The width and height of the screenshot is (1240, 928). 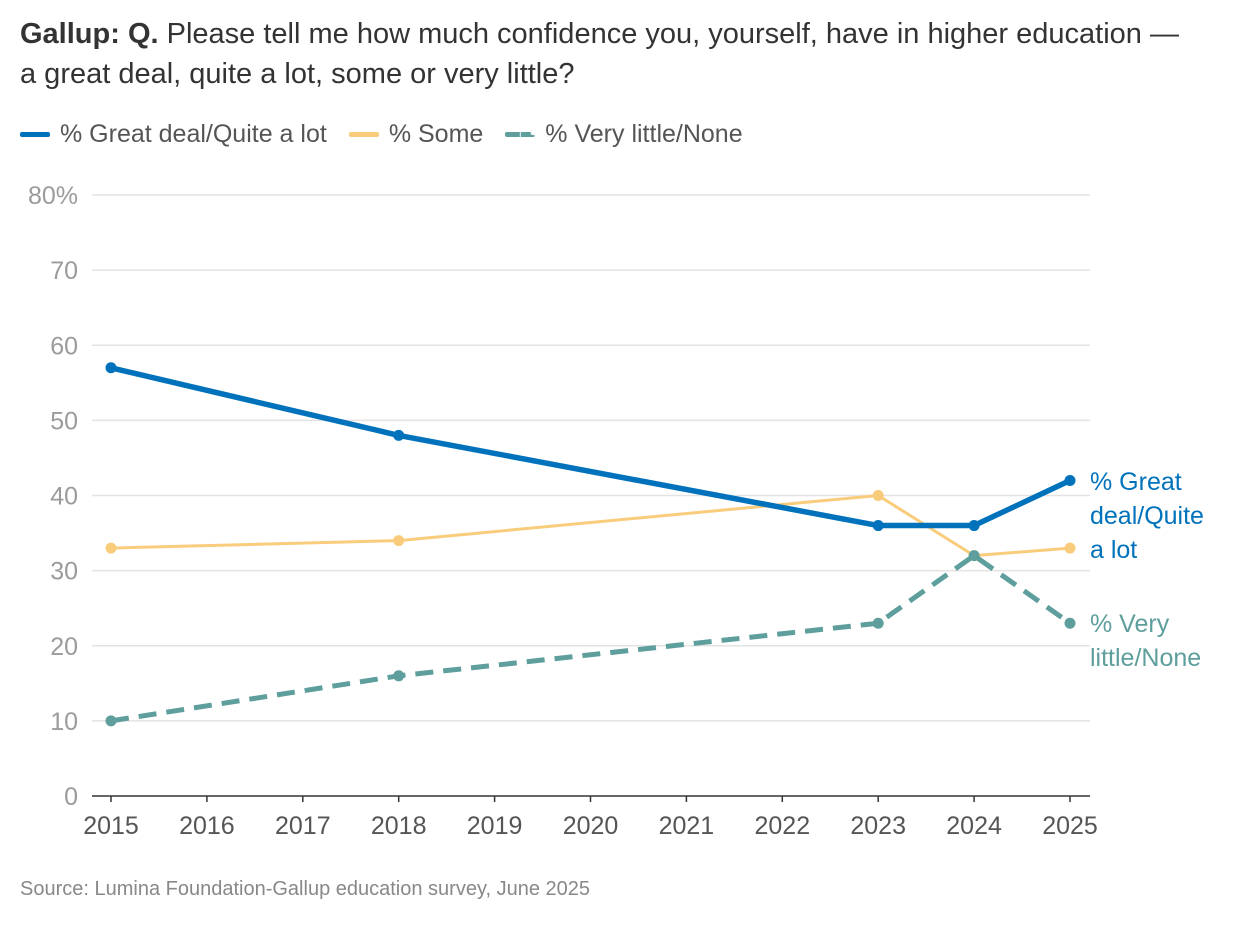 What do you see at coordinates (111, 721) in the screenshot?
I see `point-very-little-2015` at bounding box center [111, 721].